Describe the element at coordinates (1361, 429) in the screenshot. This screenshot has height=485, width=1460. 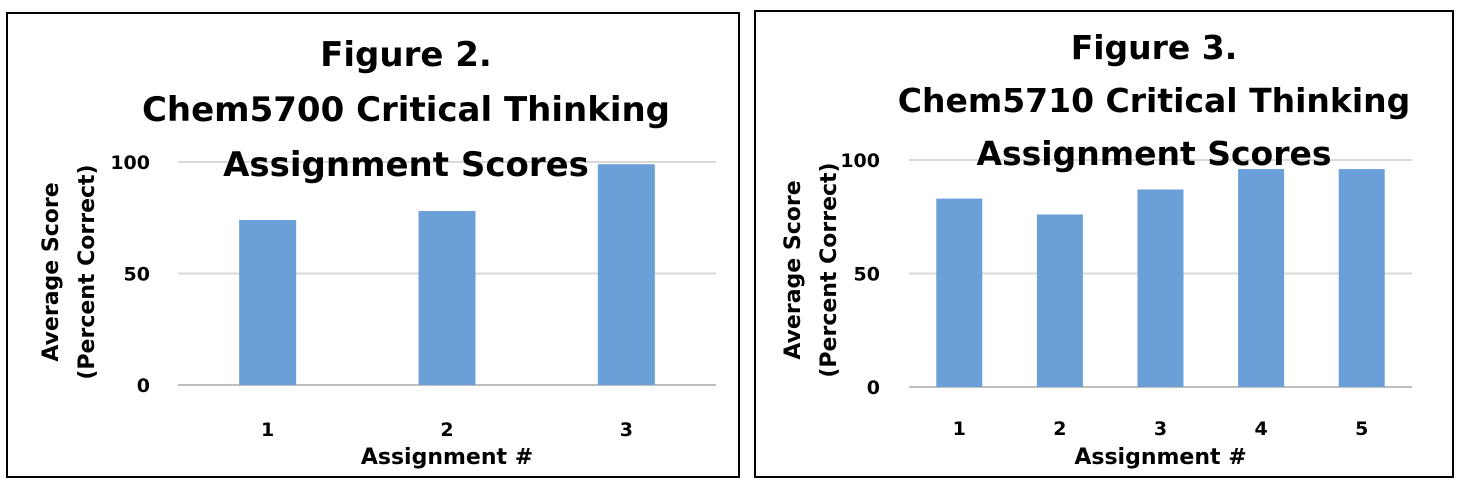
I see `x-tick-label: 5` at that location.